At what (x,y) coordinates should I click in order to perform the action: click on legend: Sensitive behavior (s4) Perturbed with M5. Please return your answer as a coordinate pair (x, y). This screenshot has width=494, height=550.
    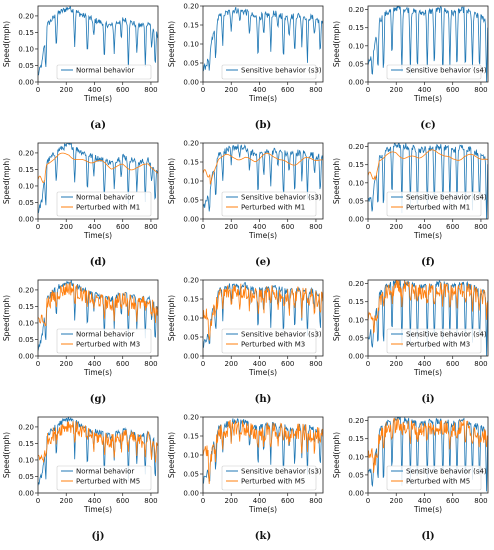
    Looking at the image, I should click on (436, 478).